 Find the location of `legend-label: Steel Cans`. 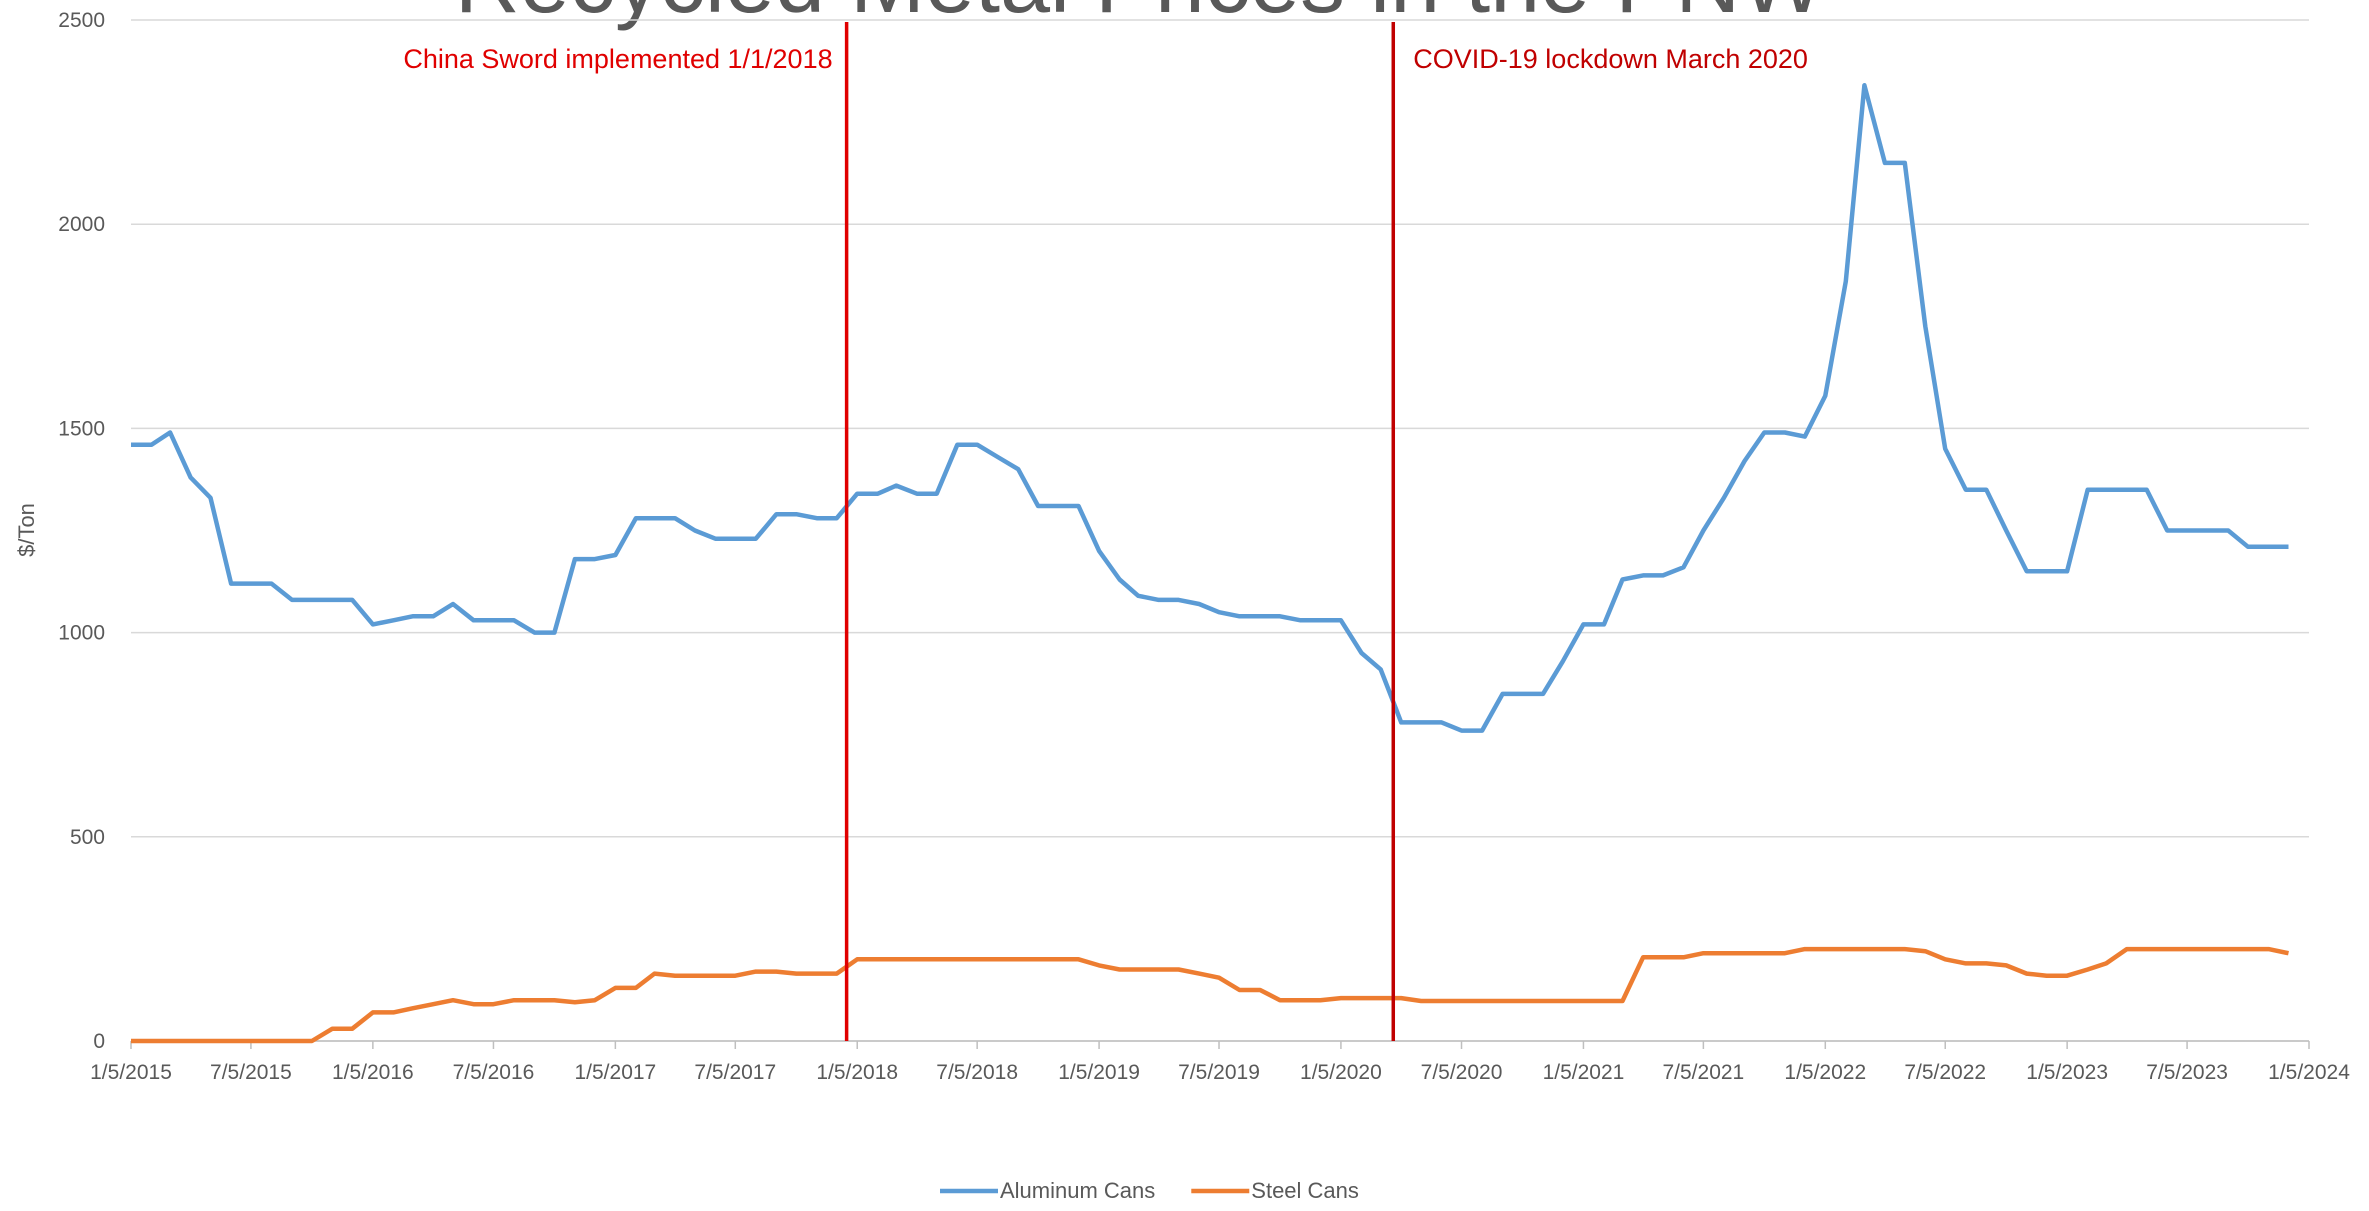

legend-label: Steel Cans is located at coordinates (1305, 1190).